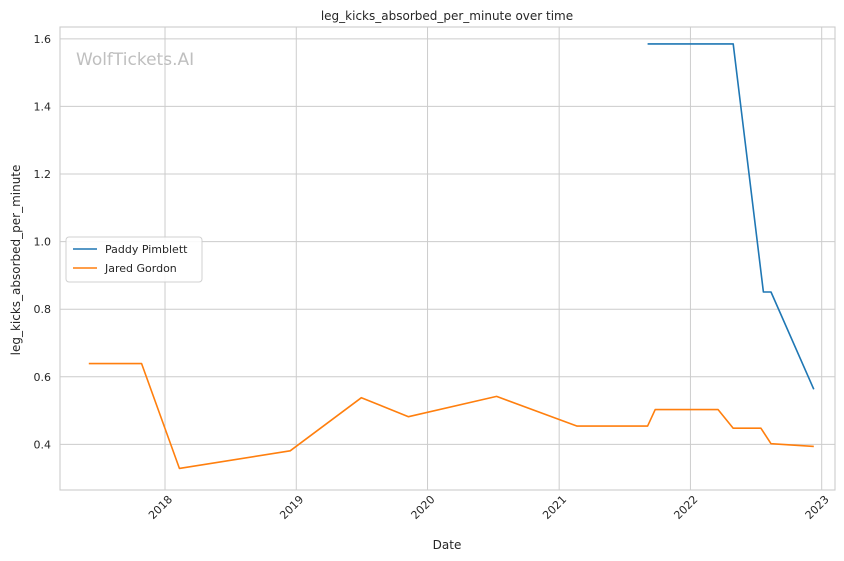 This screenshot has width=844, height=561. I want to click on legend-label-jared-gordon: Jared Gordon, so click(140, 268).